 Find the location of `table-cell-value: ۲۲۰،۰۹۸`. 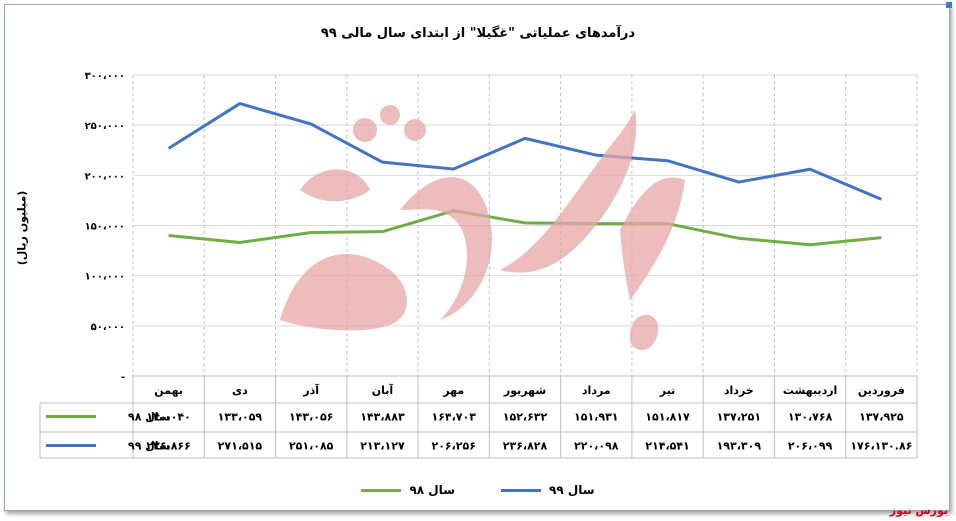

table-cell-value: ۲۲۰،۰۹۸ is located at coordinates (596, 446).